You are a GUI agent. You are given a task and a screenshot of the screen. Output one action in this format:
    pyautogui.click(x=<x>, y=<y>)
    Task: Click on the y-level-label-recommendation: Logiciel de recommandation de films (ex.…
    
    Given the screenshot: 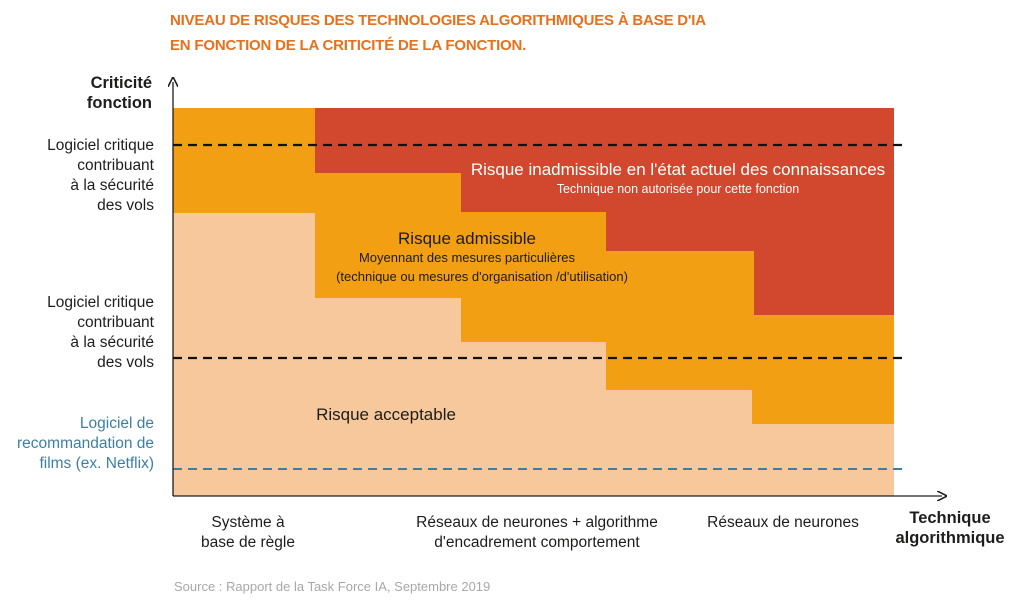 What is the action you would take?
    pyautogui.click(x=85, y=444)
    